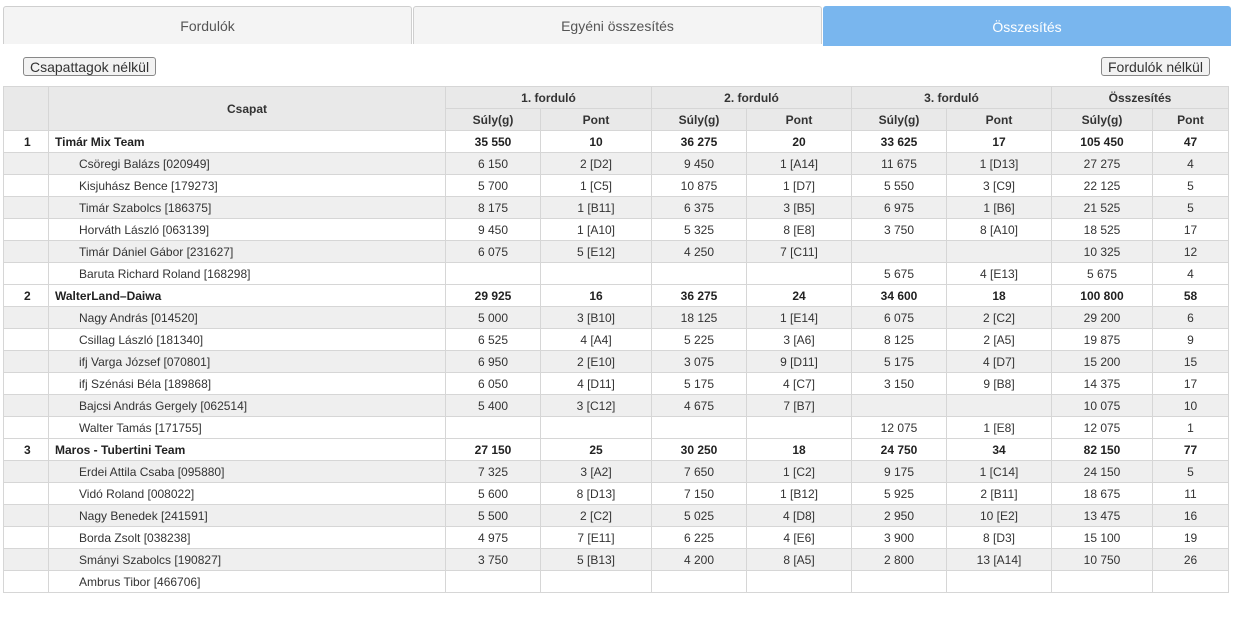 The height and width of the screenshot is (617, 1242). I want to click on member-points-cell: 5 [E12], so click(596, 251).